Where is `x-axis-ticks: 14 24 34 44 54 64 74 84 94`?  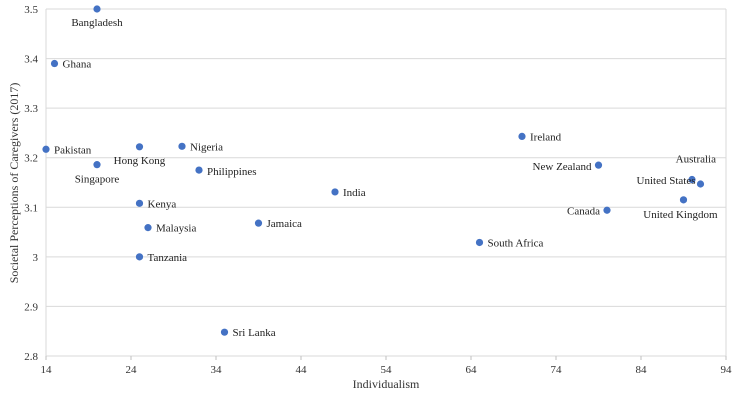
x-axis-ticks: 14 24 34 44 54 64 74 84 94 is located at coordinates (387, 366).